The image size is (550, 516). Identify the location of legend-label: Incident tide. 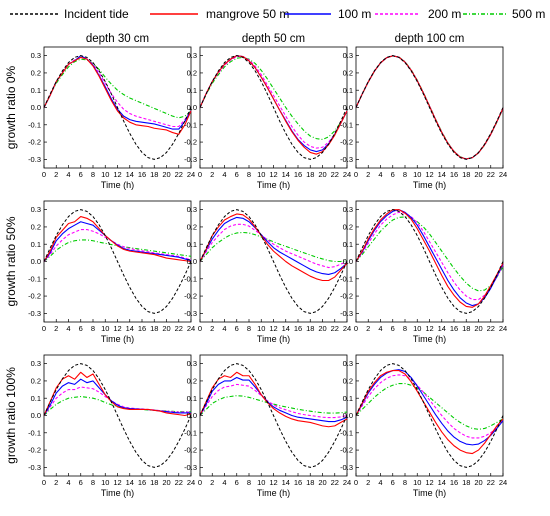
(96, 14).